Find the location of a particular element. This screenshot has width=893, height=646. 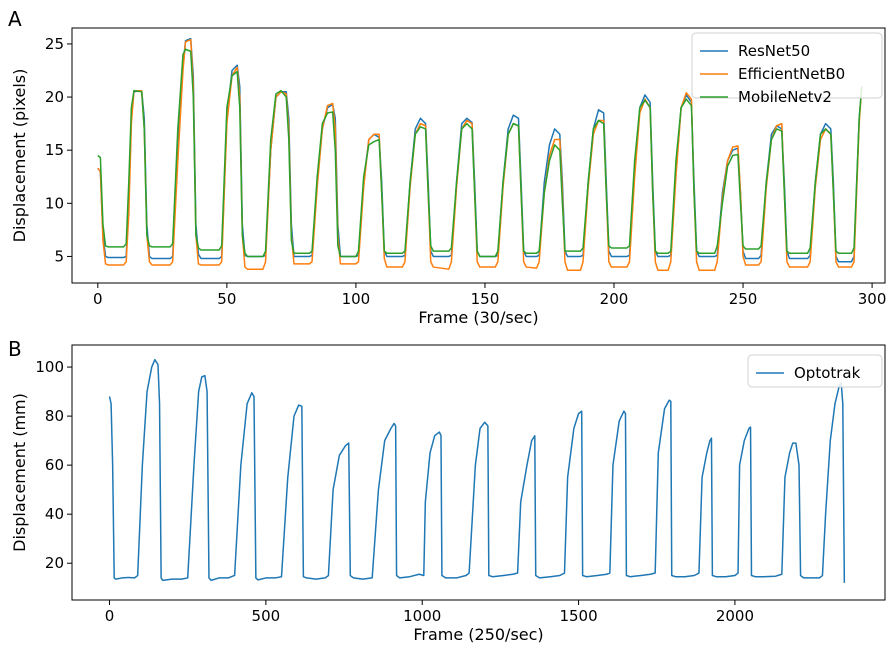

y-tick-label: 60 is located at coordinates (54, 465).